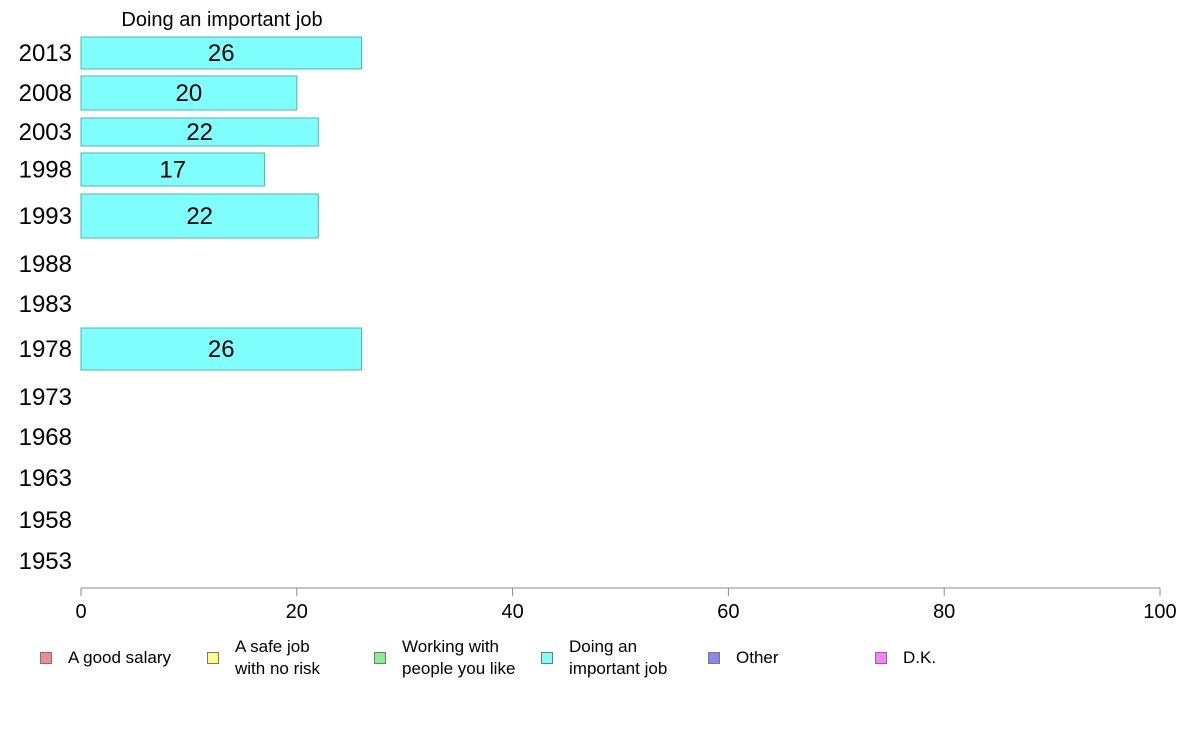 This screenshot has width=1188, height=736. I want to click on x-tick-label-100: 100, so click(1159, 612).